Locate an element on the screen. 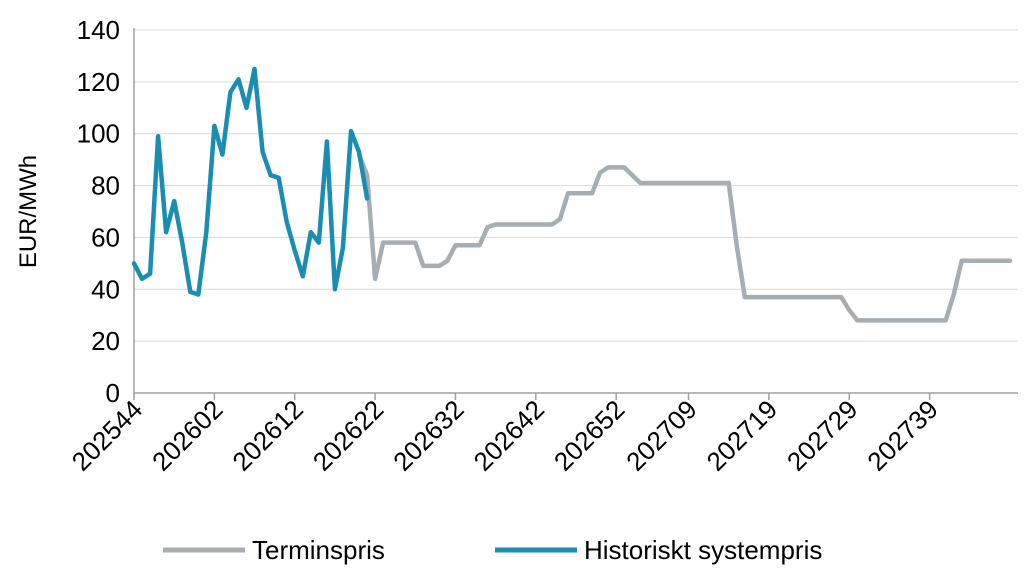 This screenshot has width=1031, height=580. x-tick-label: 202642 is located at coordinates (508, 435).